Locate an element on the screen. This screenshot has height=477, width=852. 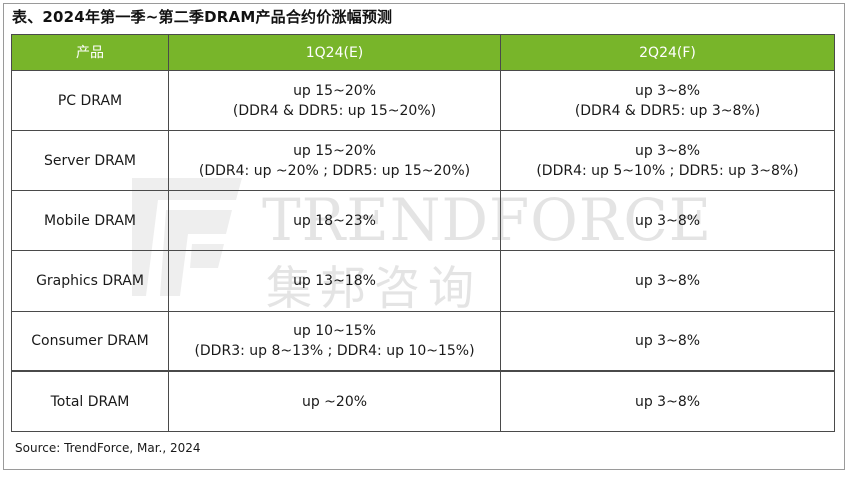
q2-cell: up 3~8% (DDR4 & DDR5: up 3~8%) is located at coordinates (667, 100).